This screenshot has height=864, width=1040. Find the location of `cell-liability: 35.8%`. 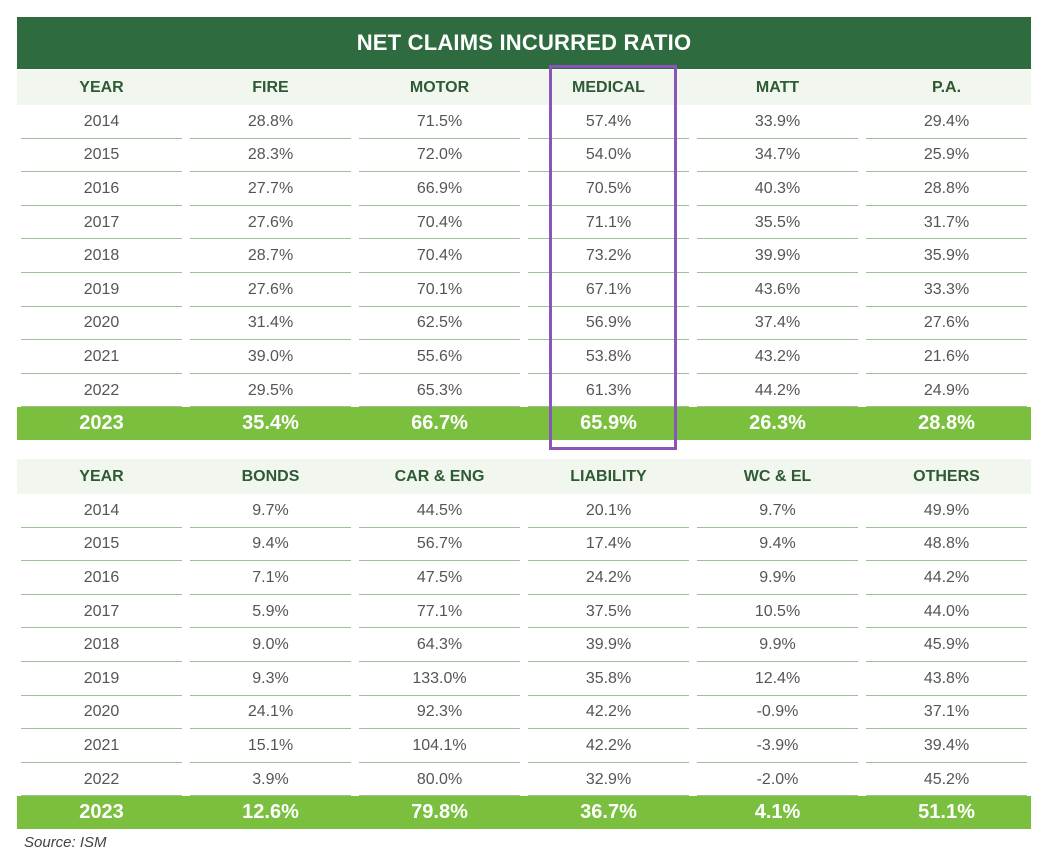

cell-liability: 35.8% is located at coordinates (608, 679).